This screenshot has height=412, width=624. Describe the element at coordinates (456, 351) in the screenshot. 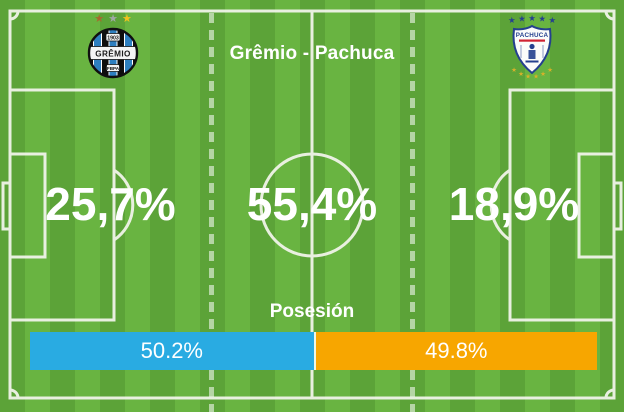

I see `possession-away-segment: 49.8%` at that location.